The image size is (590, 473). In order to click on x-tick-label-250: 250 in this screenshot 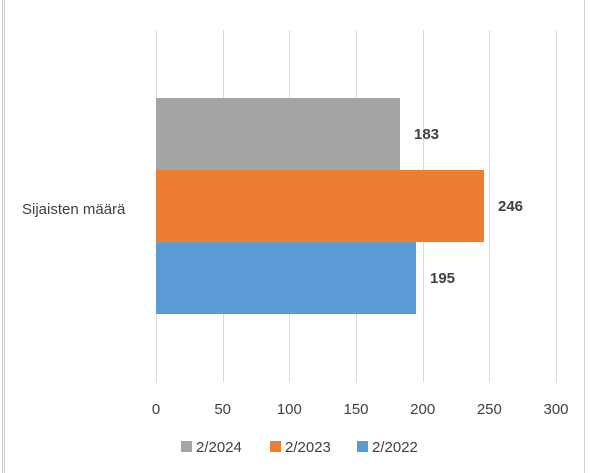, I will do `click(489, 409)`.